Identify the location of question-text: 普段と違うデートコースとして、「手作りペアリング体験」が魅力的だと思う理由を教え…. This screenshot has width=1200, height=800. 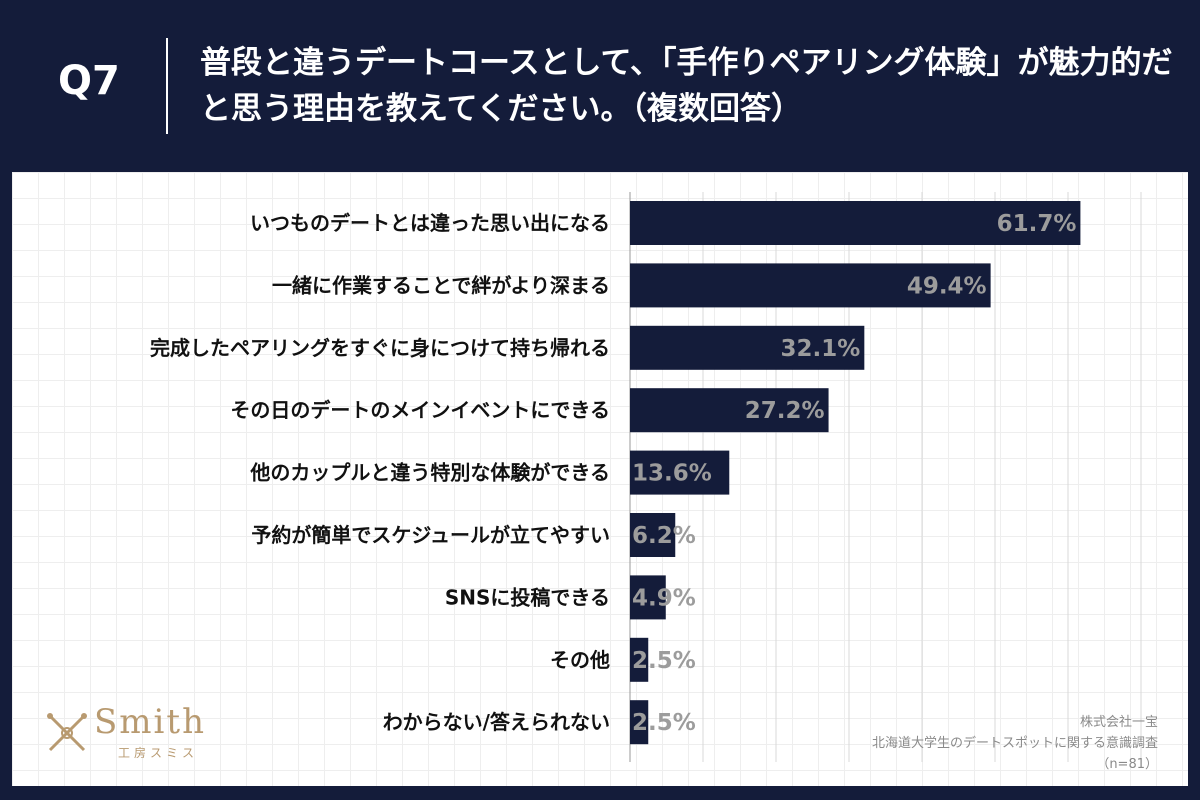
(686, 86).